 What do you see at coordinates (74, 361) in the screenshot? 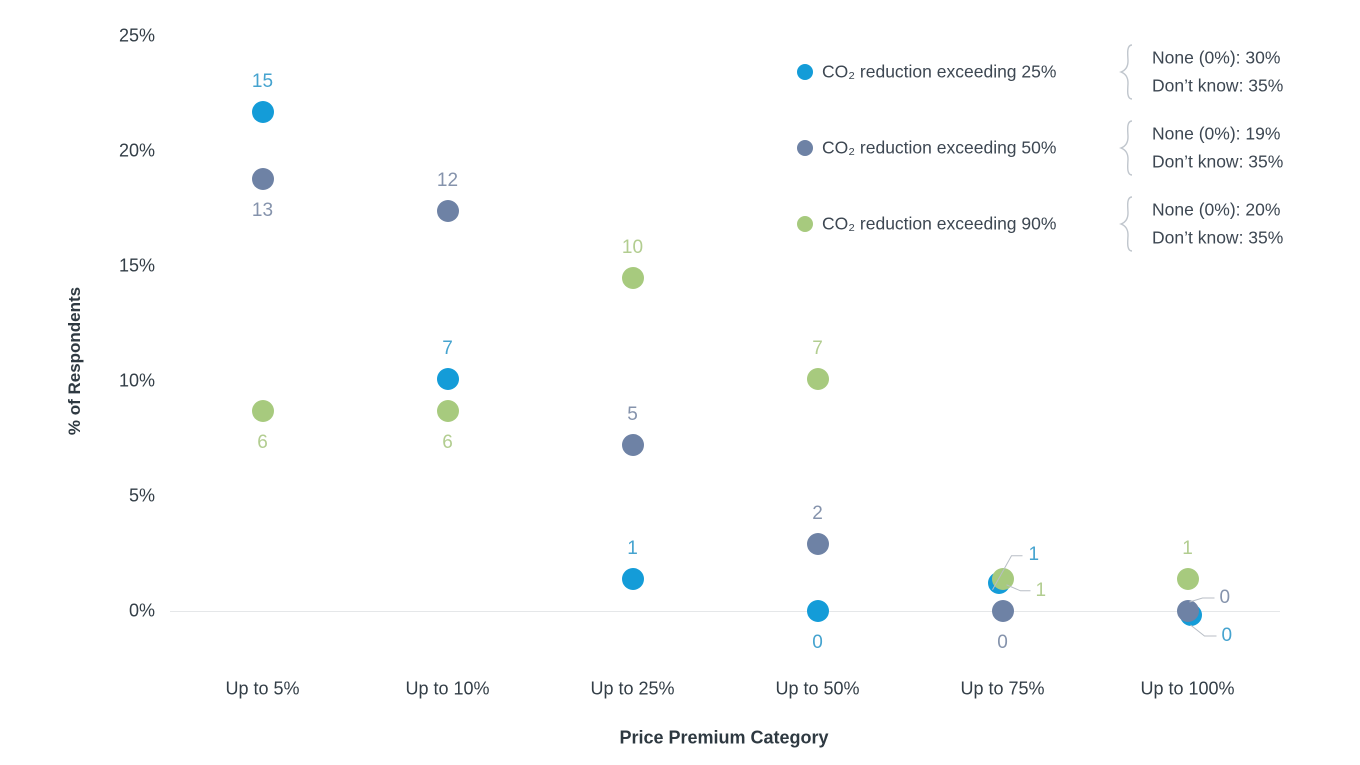
I see `y-axis-title: % of Respondents` at bounding box center [74, 361].